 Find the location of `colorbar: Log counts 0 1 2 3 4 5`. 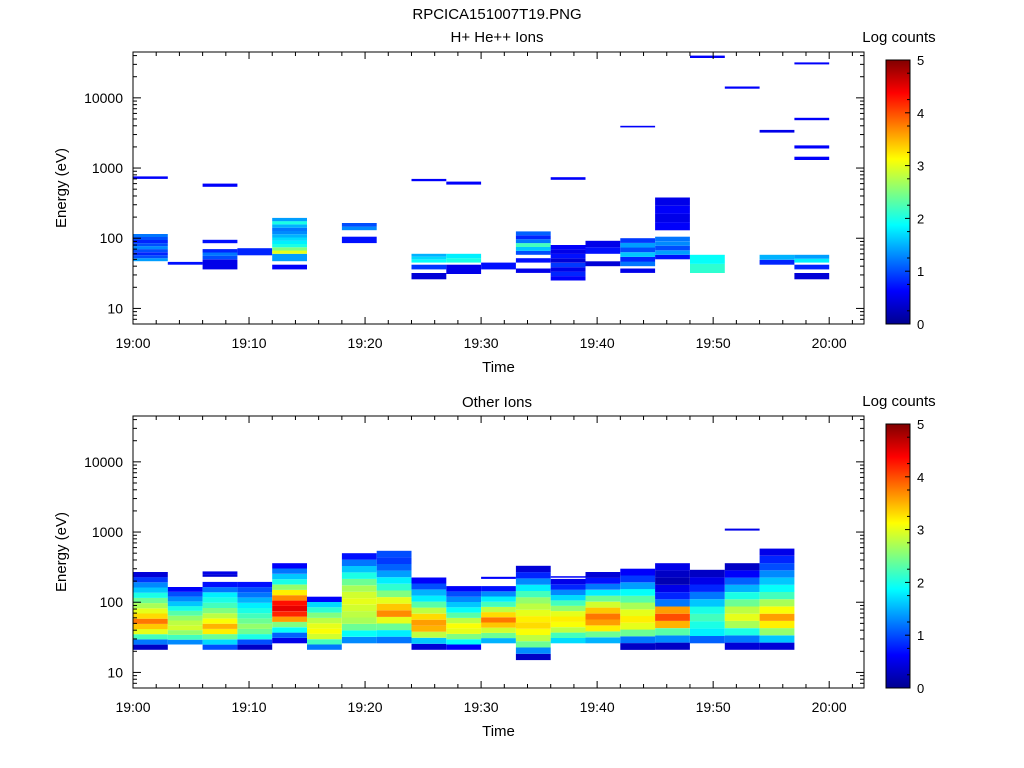

colorbar: Log counts 0 1 2 3 4 5 is located at coordinates (898, 544).